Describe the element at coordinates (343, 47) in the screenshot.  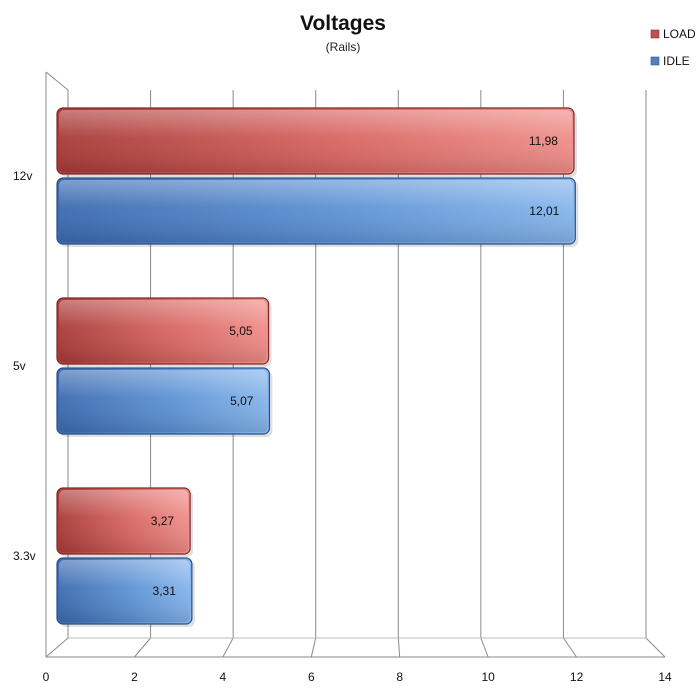
I see `chart-subtitle: (Rails)` at that location.